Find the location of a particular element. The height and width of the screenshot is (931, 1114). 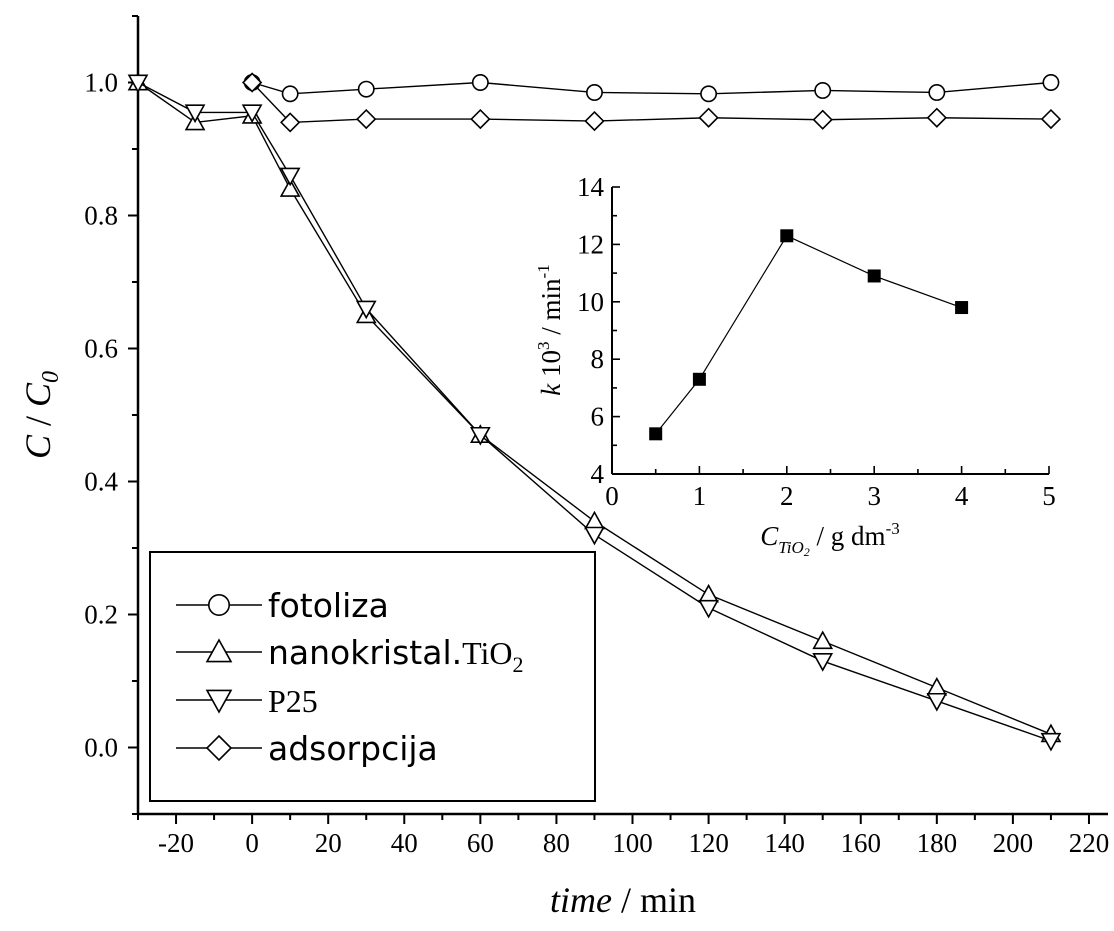

inset-series is located at coordinates (808, 334).